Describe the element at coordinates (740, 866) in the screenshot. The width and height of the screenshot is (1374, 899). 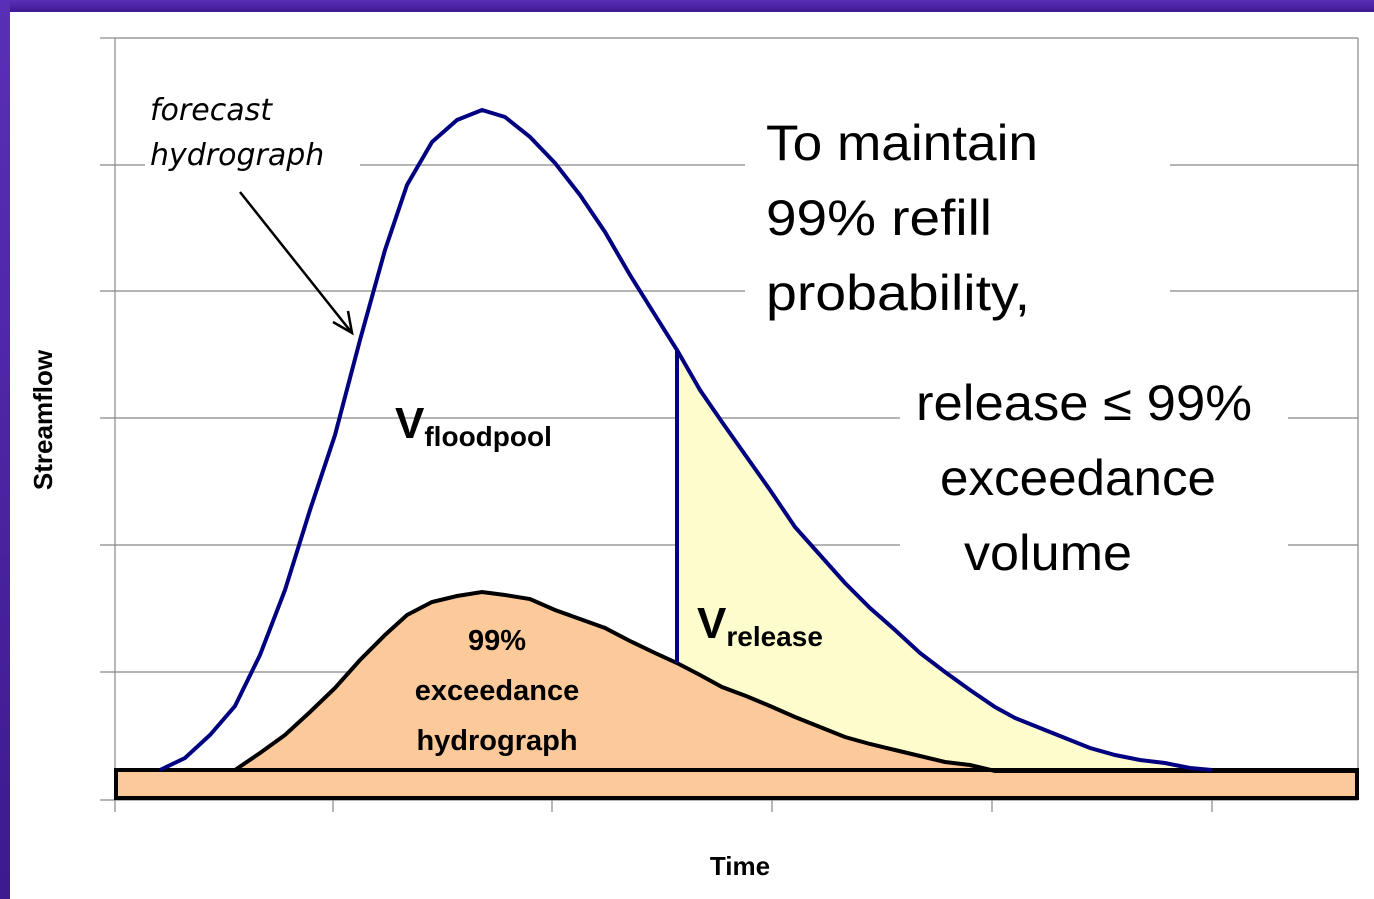
I see `x-axis-label: Time` at that location.